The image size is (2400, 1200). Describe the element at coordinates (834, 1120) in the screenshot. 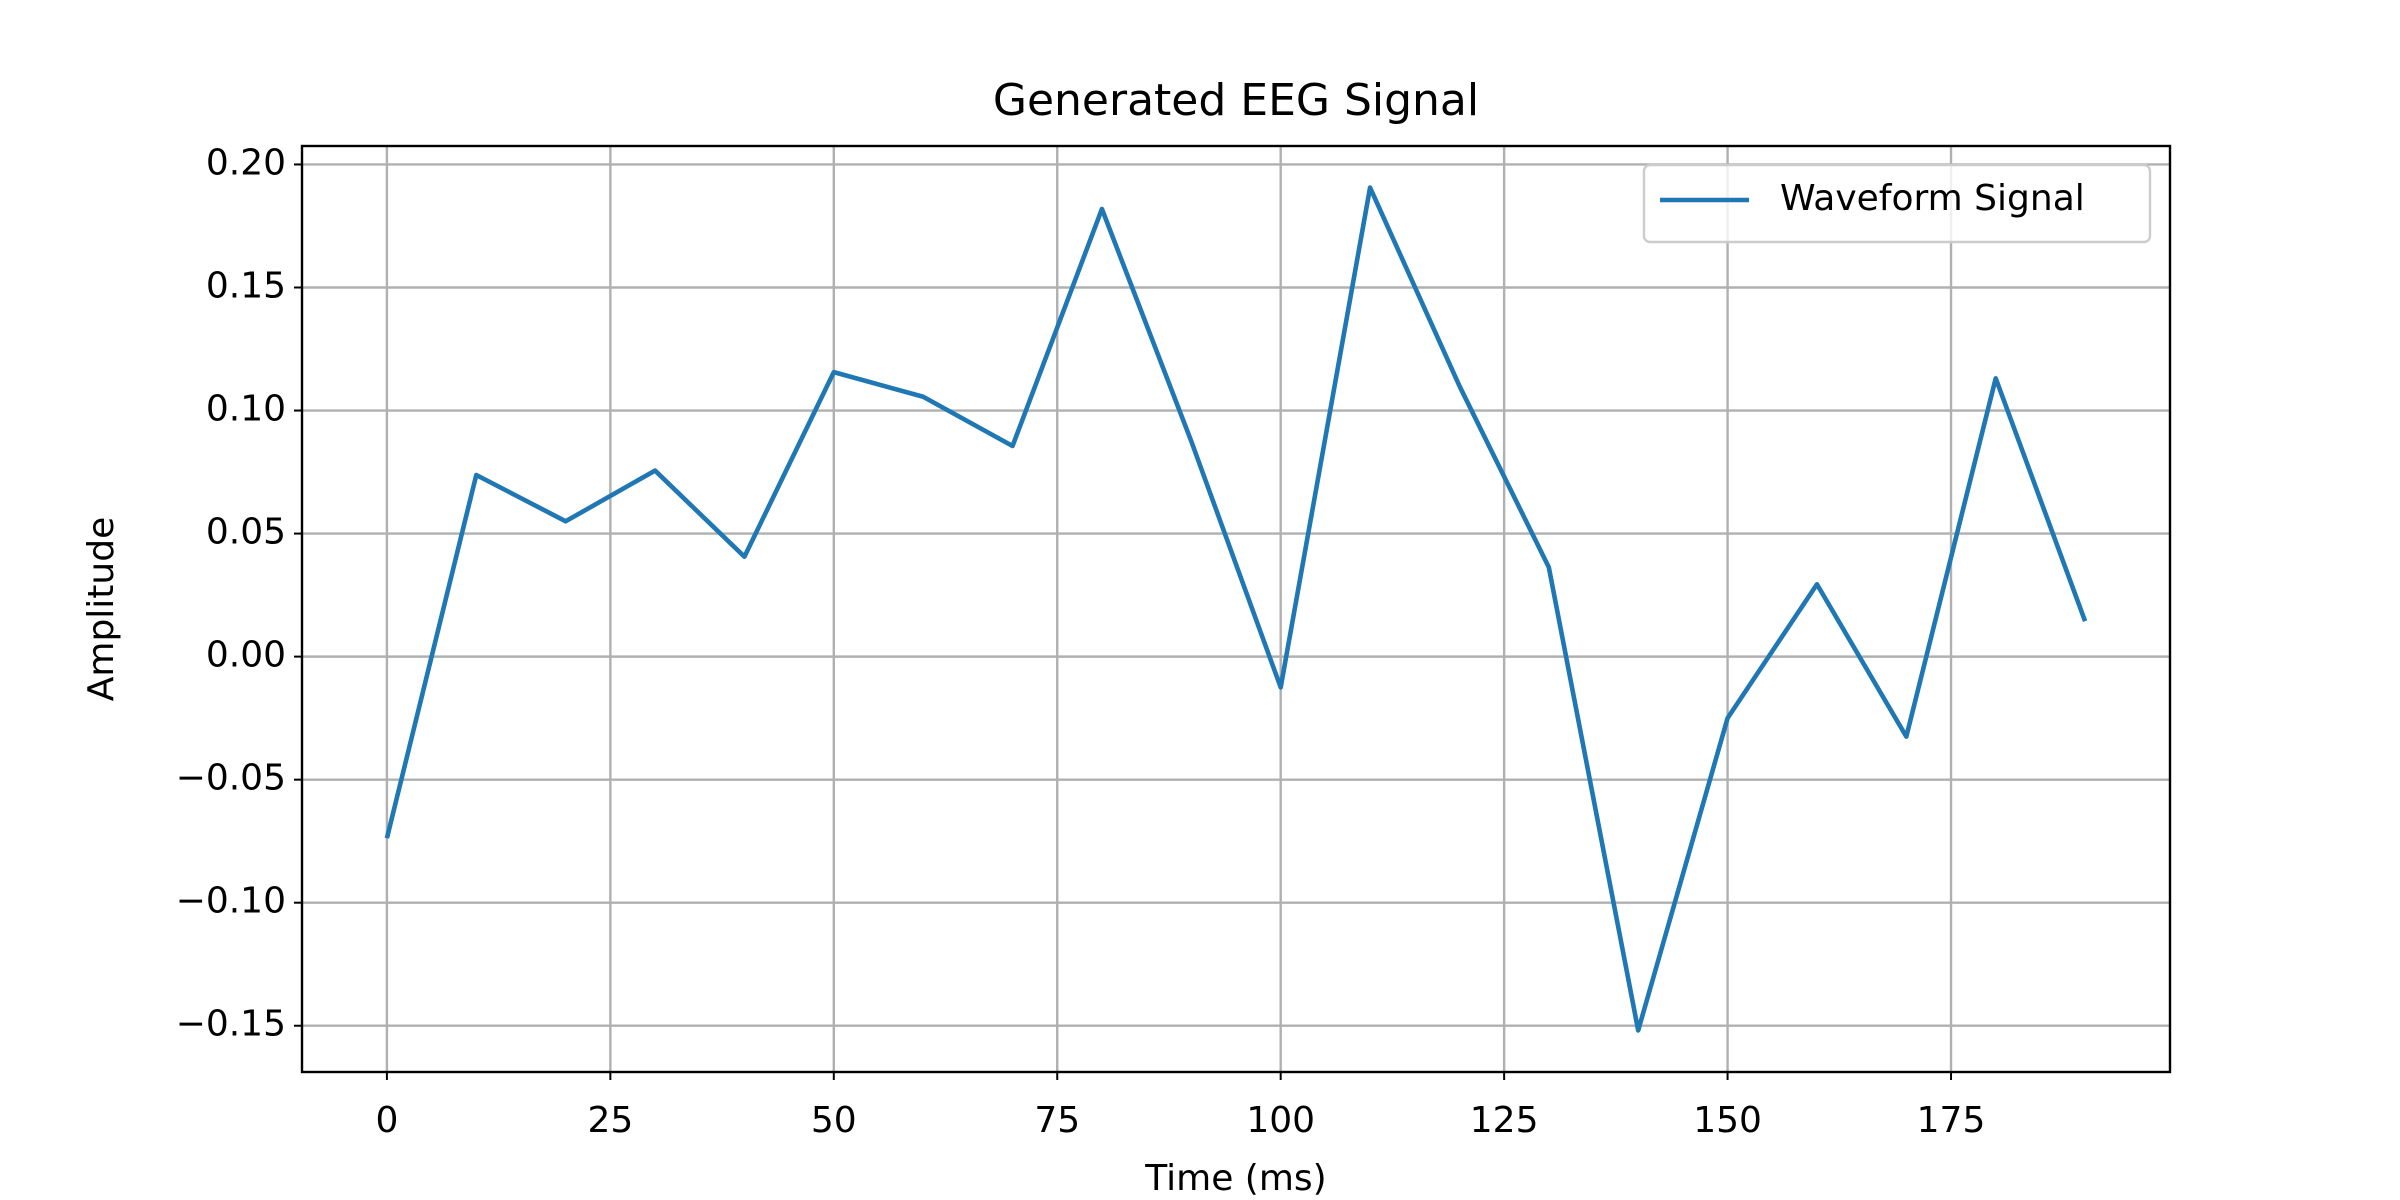

I see `x-tick-label: 50` at that location.